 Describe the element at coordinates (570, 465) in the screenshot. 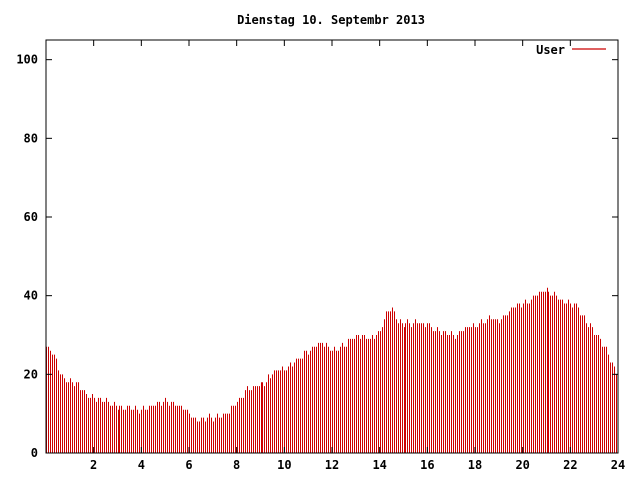

I see `x-tick-label: 22` at that location.